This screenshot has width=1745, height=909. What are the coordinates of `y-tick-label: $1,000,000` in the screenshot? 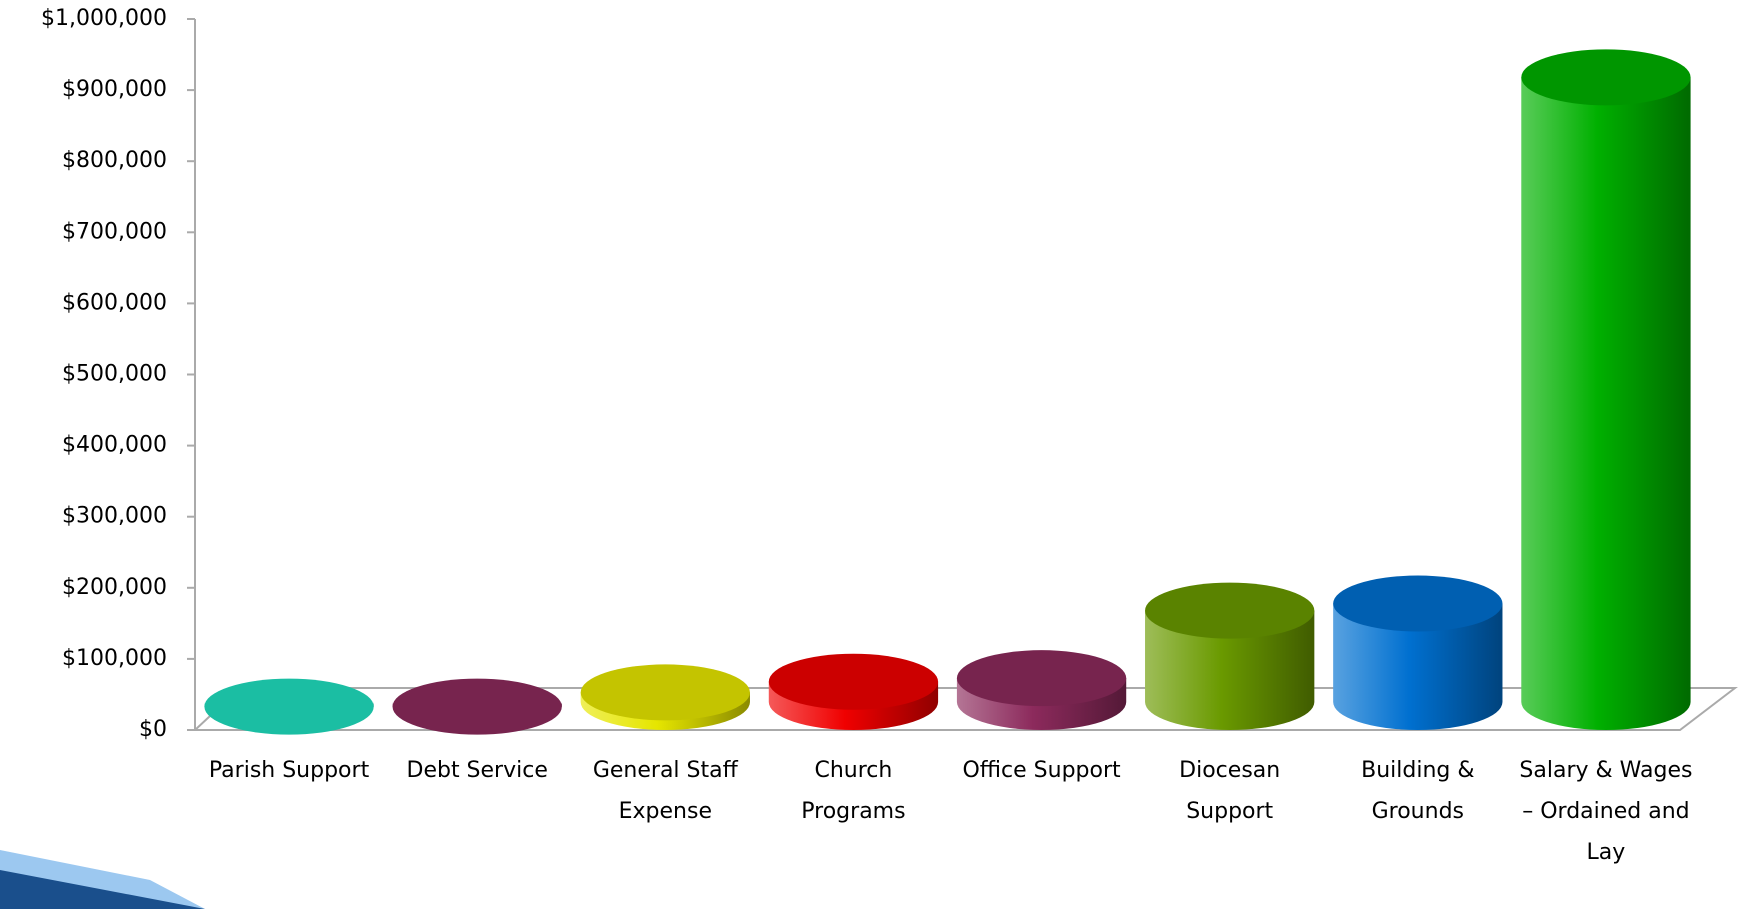 It's located at (104, 18).